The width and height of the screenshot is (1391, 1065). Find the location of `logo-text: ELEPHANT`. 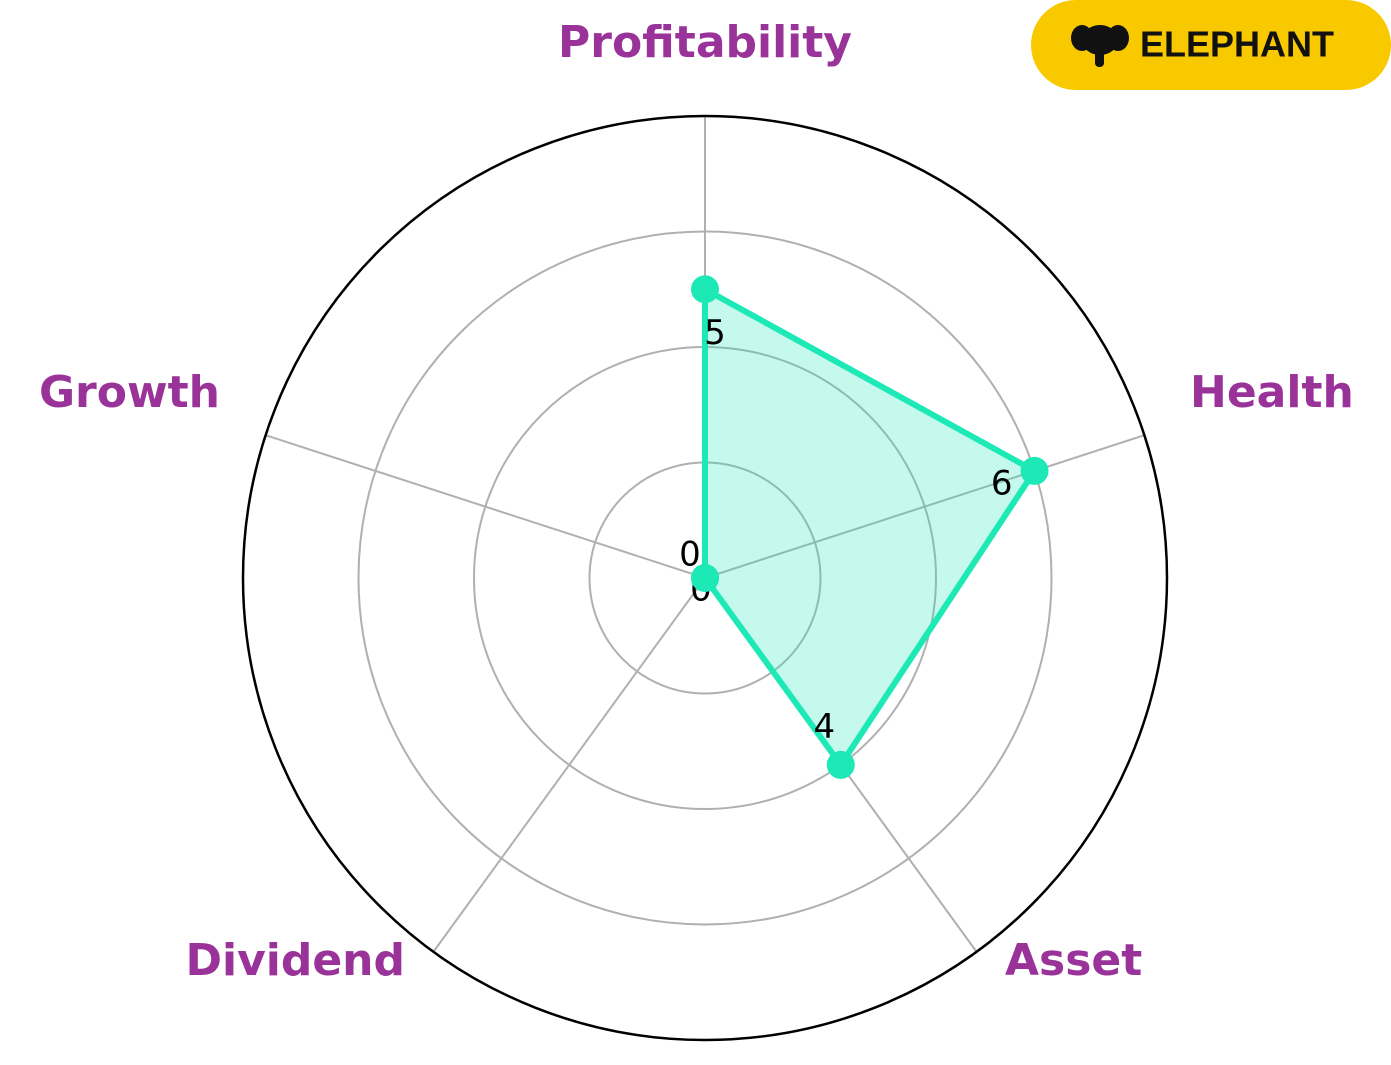

logo-text: ELEPHANT is located at coordinates (1237, 44).